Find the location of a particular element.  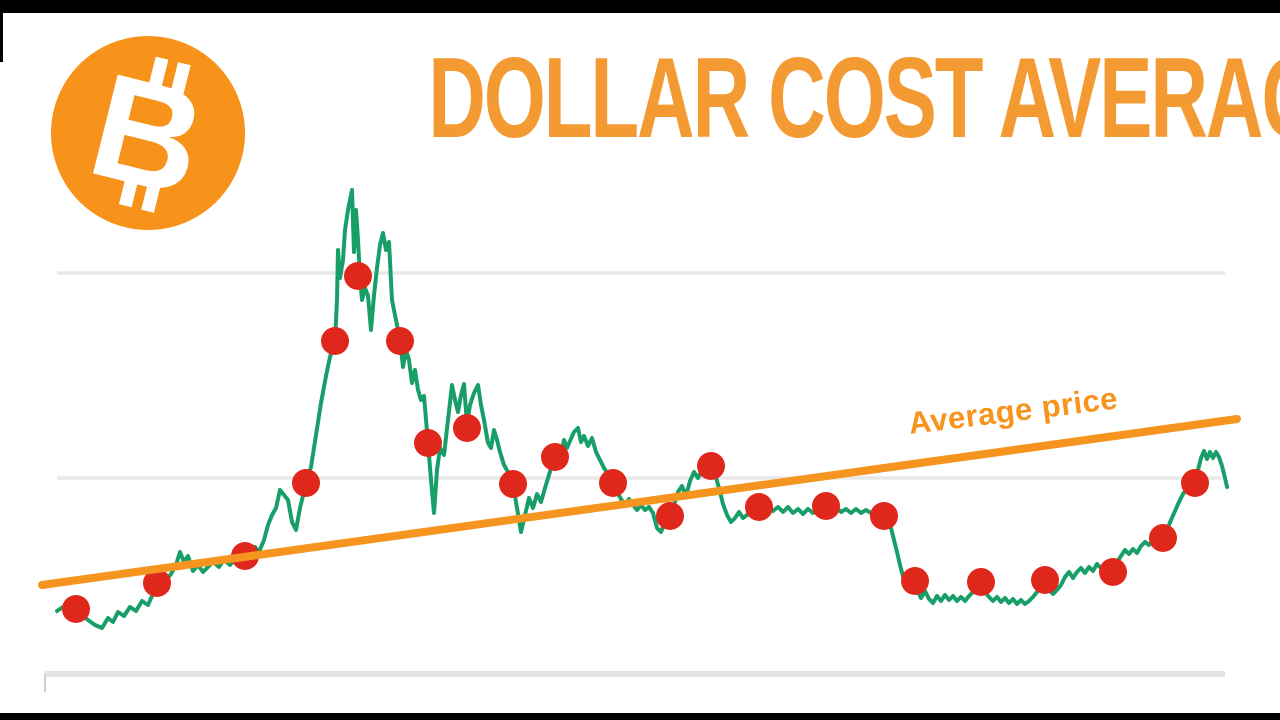

letterbox-left-edge is located at coordinates (1, 31).